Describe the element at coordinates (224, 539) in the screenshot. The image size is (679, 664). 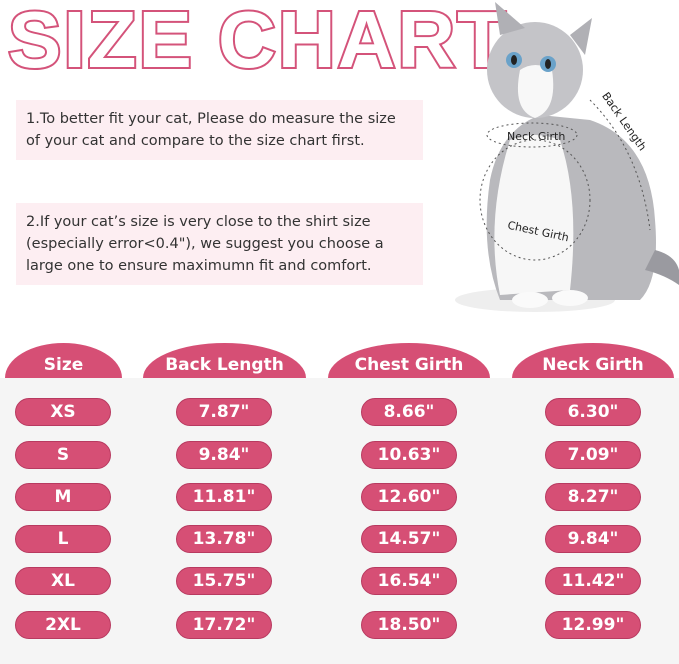
I see `back-length-cell: 13.78"` at that location.